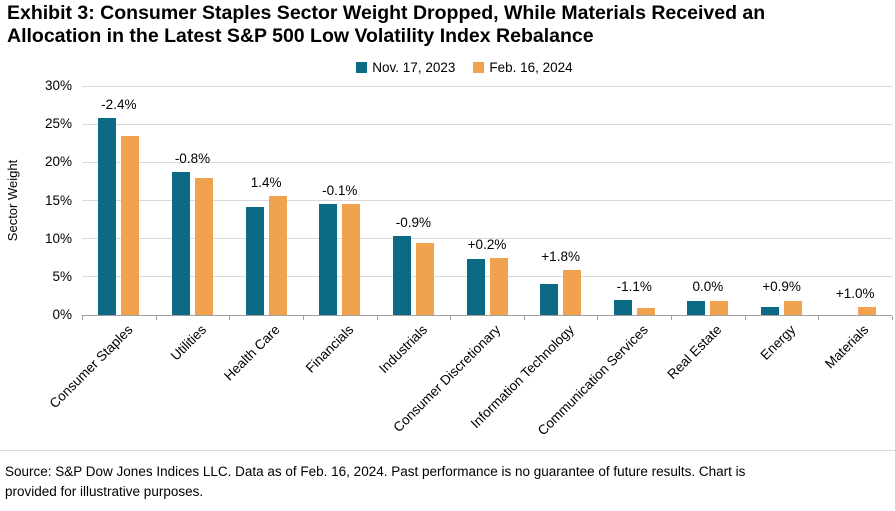 The height and width of the screenshot is (511, 895). What do you see at coordinates (770, 311) in the screenshot?
I see `bar-energy-nov-17-2023` at bounding box center [770, 311].